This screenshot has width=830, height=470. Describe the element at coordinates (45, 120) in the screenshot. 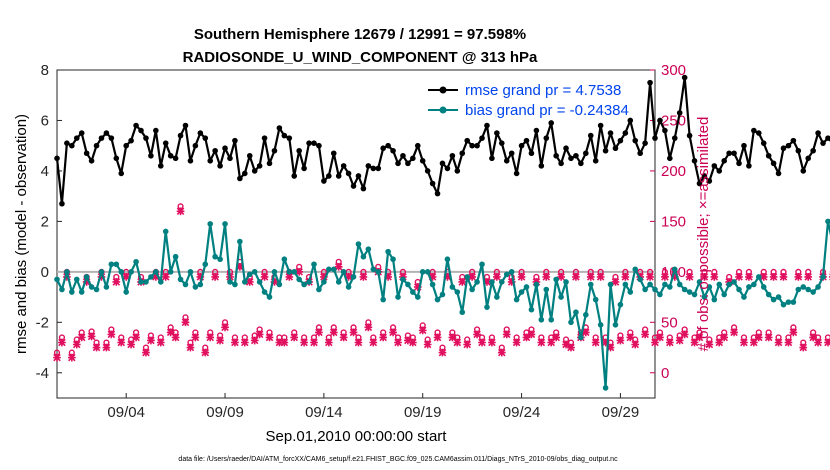

I see `left-tick-label: 6` at that location.